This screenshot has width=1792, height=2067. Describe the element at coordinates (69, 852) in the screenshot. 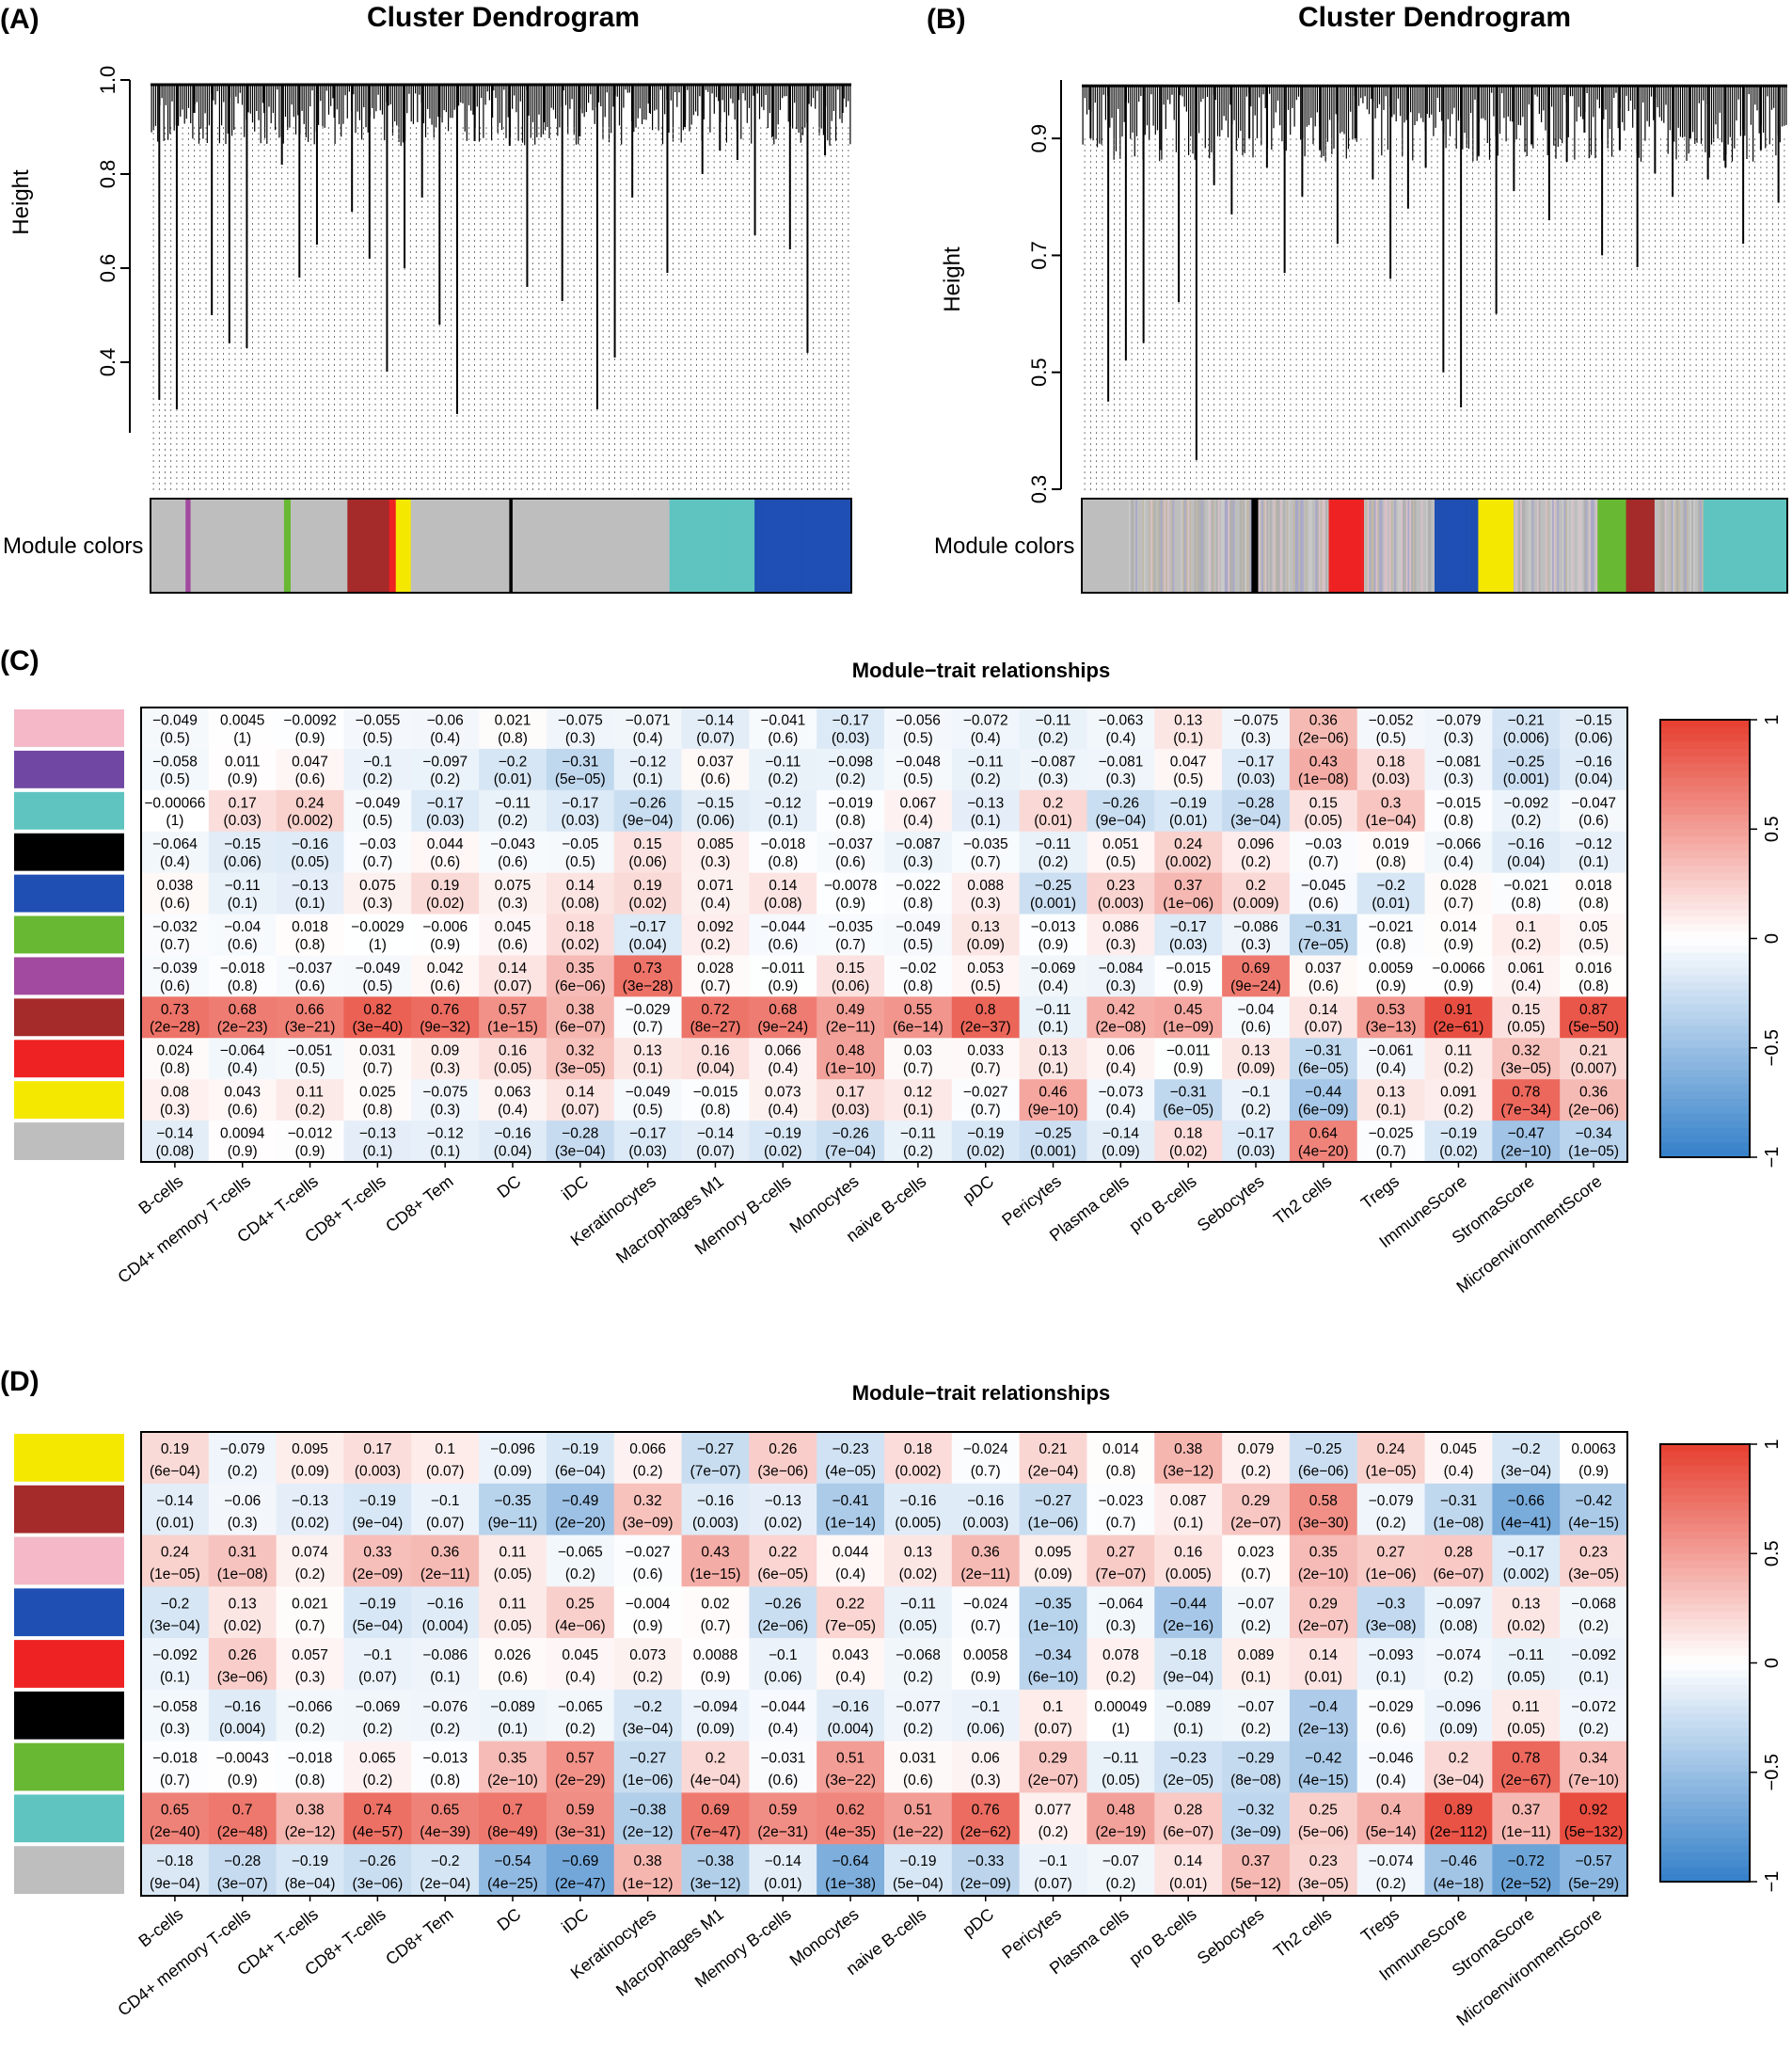

I see `module-swatch` at that location.